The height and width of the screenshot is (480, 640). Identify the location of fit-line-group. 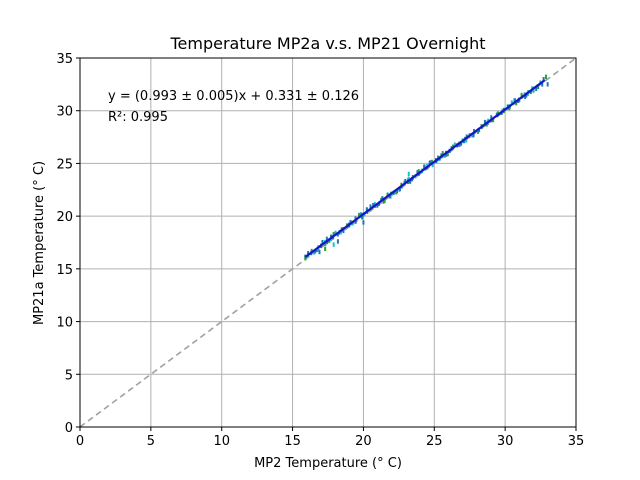
(425, 168).